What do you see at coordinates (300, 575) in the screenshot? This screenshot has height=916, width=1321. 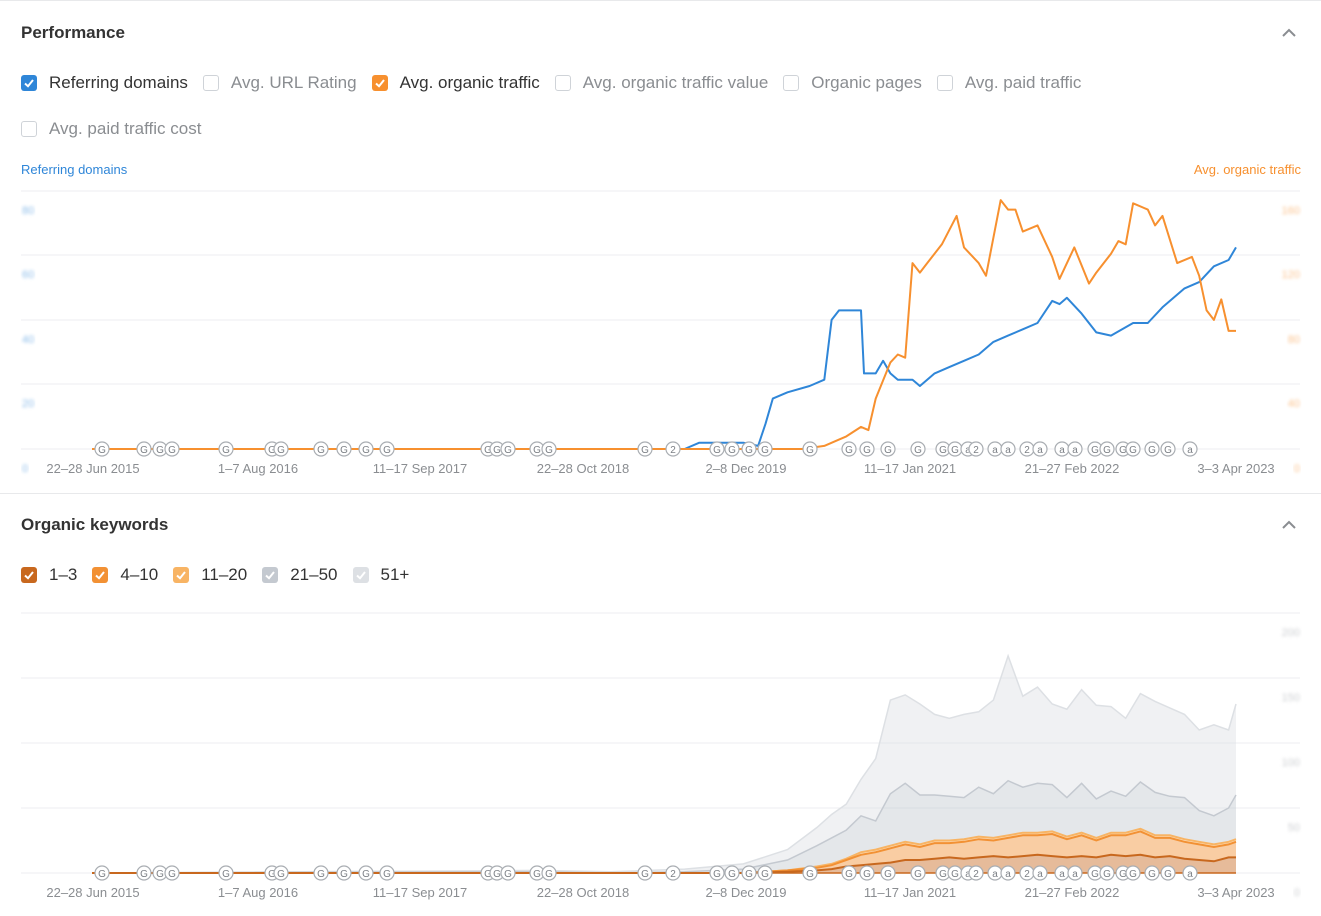 I see `checkbox-21-50: 21–50` at bounding box center [300, 575].